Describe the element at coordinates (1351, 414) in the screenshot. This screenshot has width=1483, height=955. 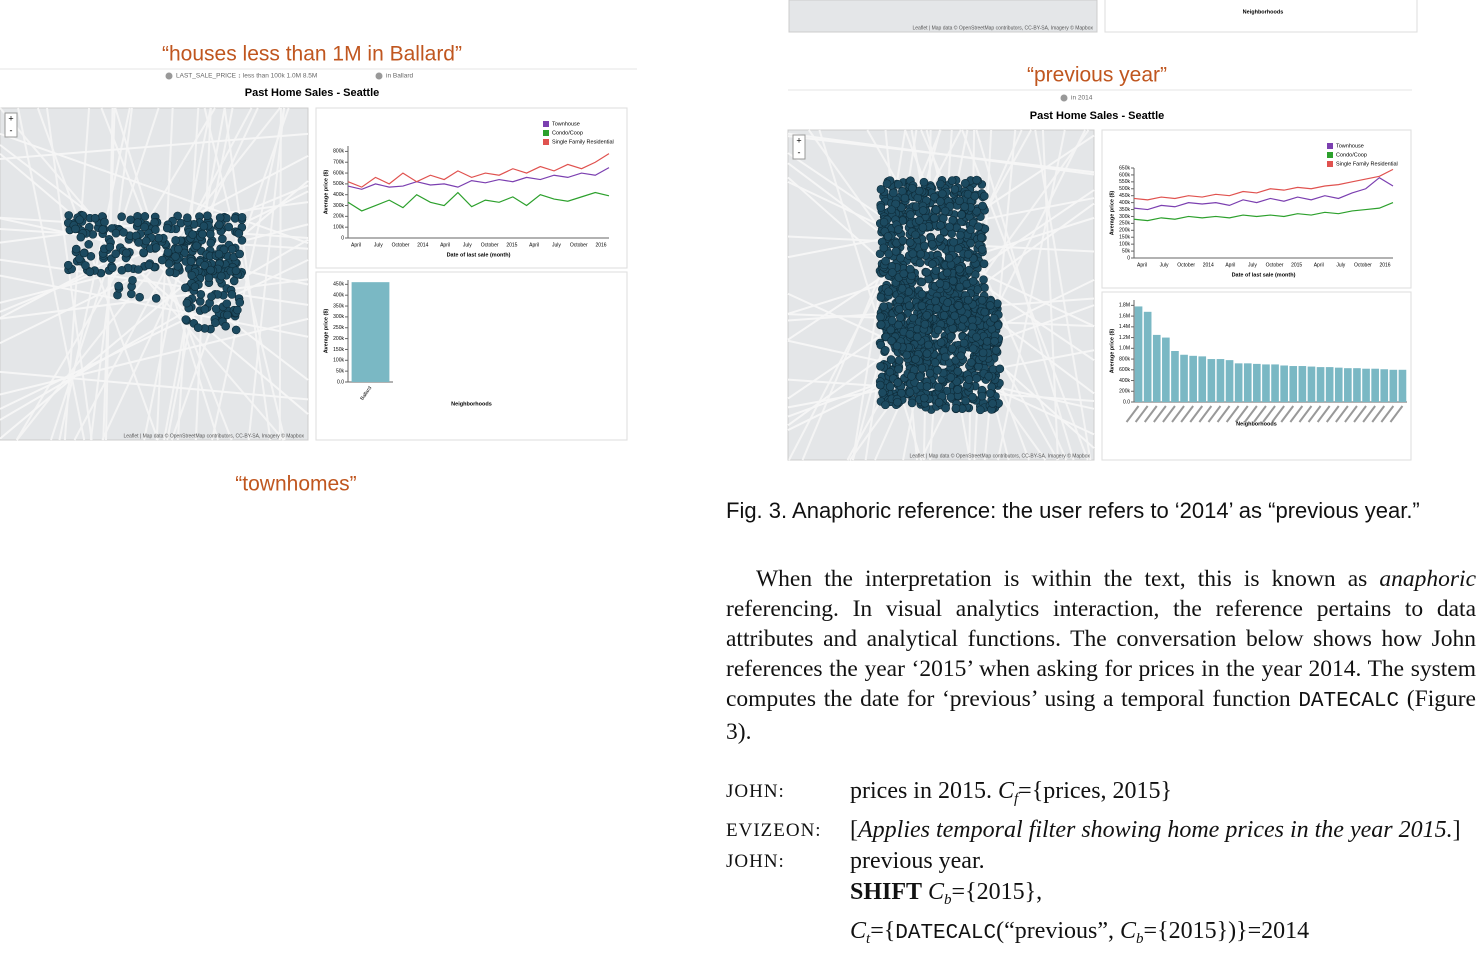
I see `x-tick-label-placeholder` at that location.